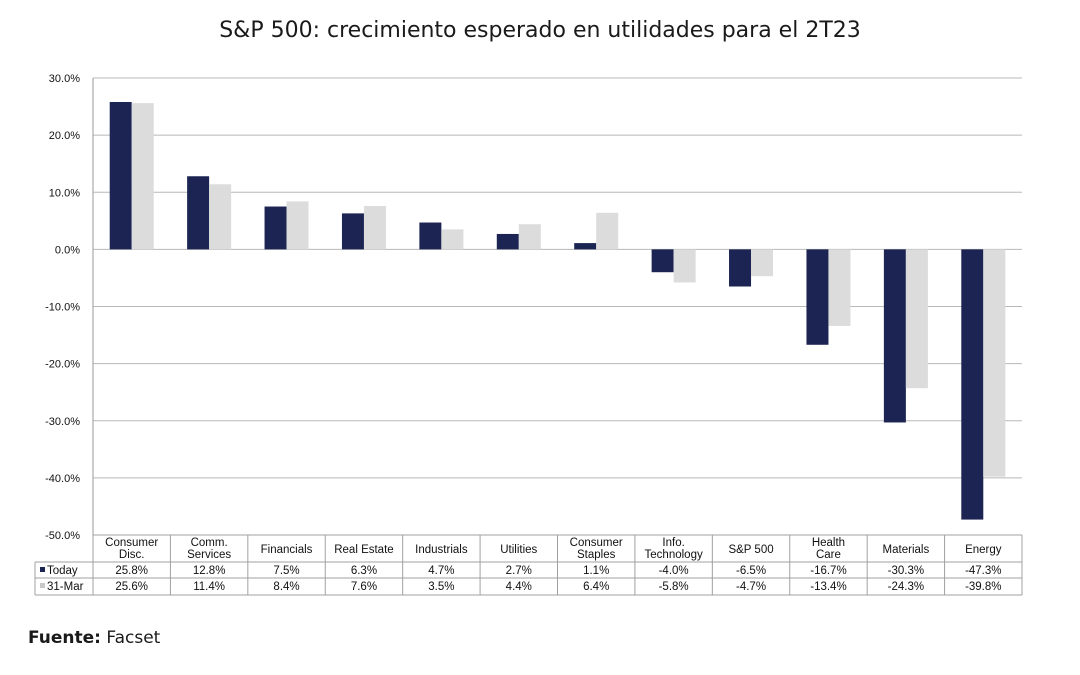 The height and width of the screenshot is (675, 1080). I want to click on legend-label: 31-Mar, so click(65, 587).